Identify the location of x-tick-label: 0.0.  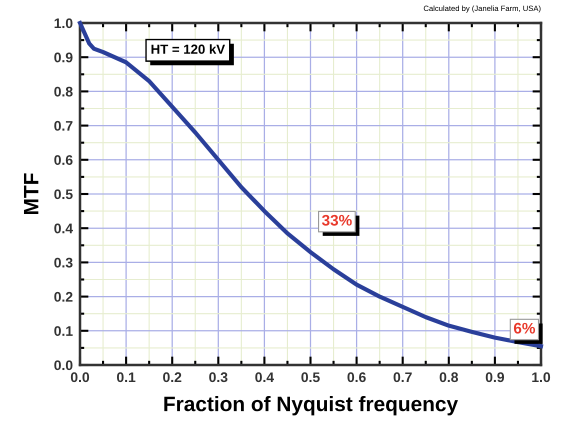
(80, 377).